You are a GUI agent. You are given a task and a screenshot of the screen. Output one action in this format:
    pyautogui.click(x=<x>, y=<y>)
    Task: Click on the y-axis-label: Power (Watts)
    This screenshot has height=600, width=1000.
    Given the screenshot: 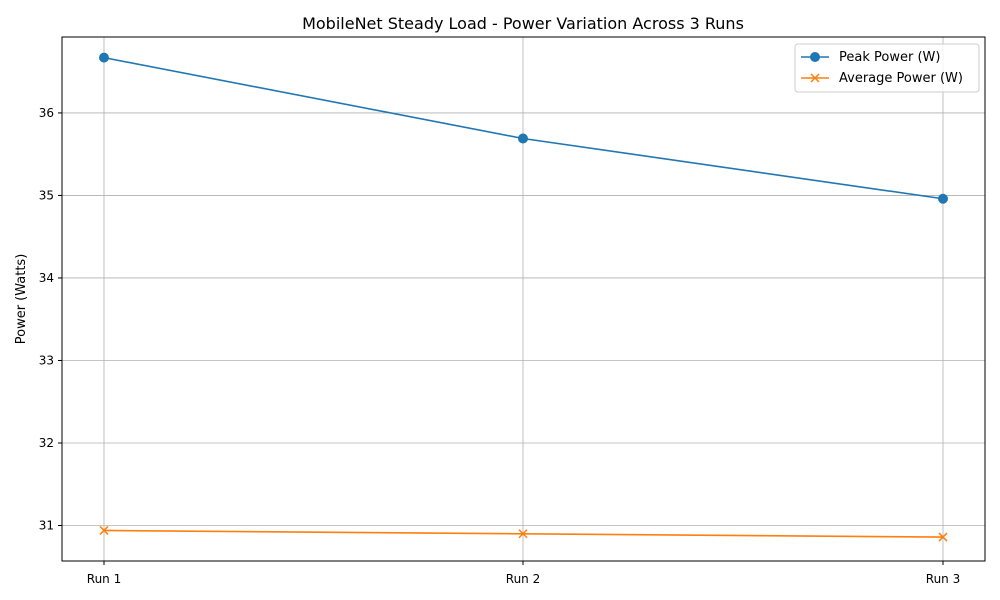 What is the action you would take?
    pyautogui.click(x=21, y=299)
    